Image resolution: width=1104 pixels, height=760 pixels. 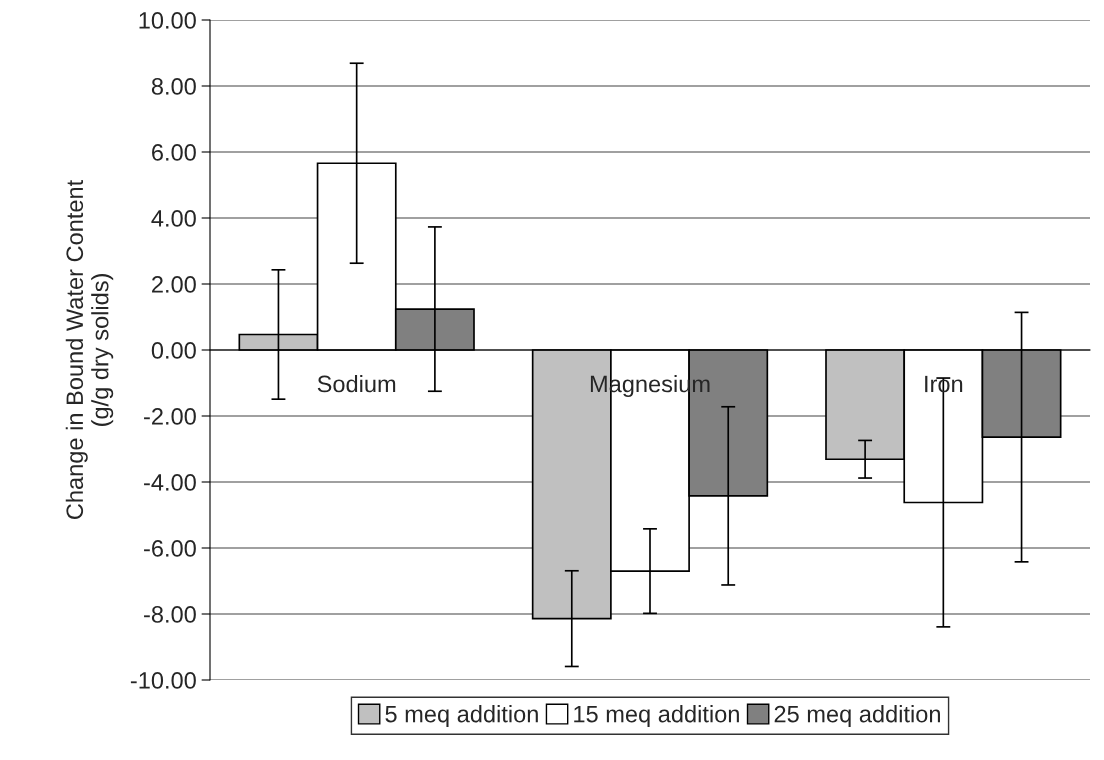 I want to click on y-tick-label: -8.00, so click(x=170, y=614).